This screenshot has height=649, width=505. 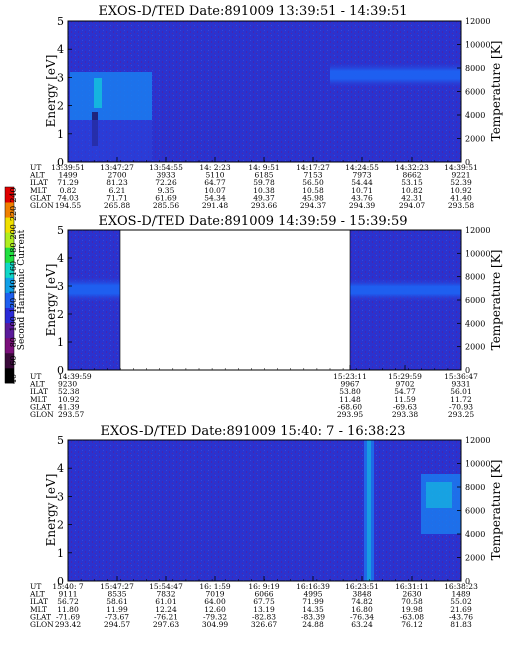 I want to click on ephemeris-cell: 71.71, so click(x=116, y=197).